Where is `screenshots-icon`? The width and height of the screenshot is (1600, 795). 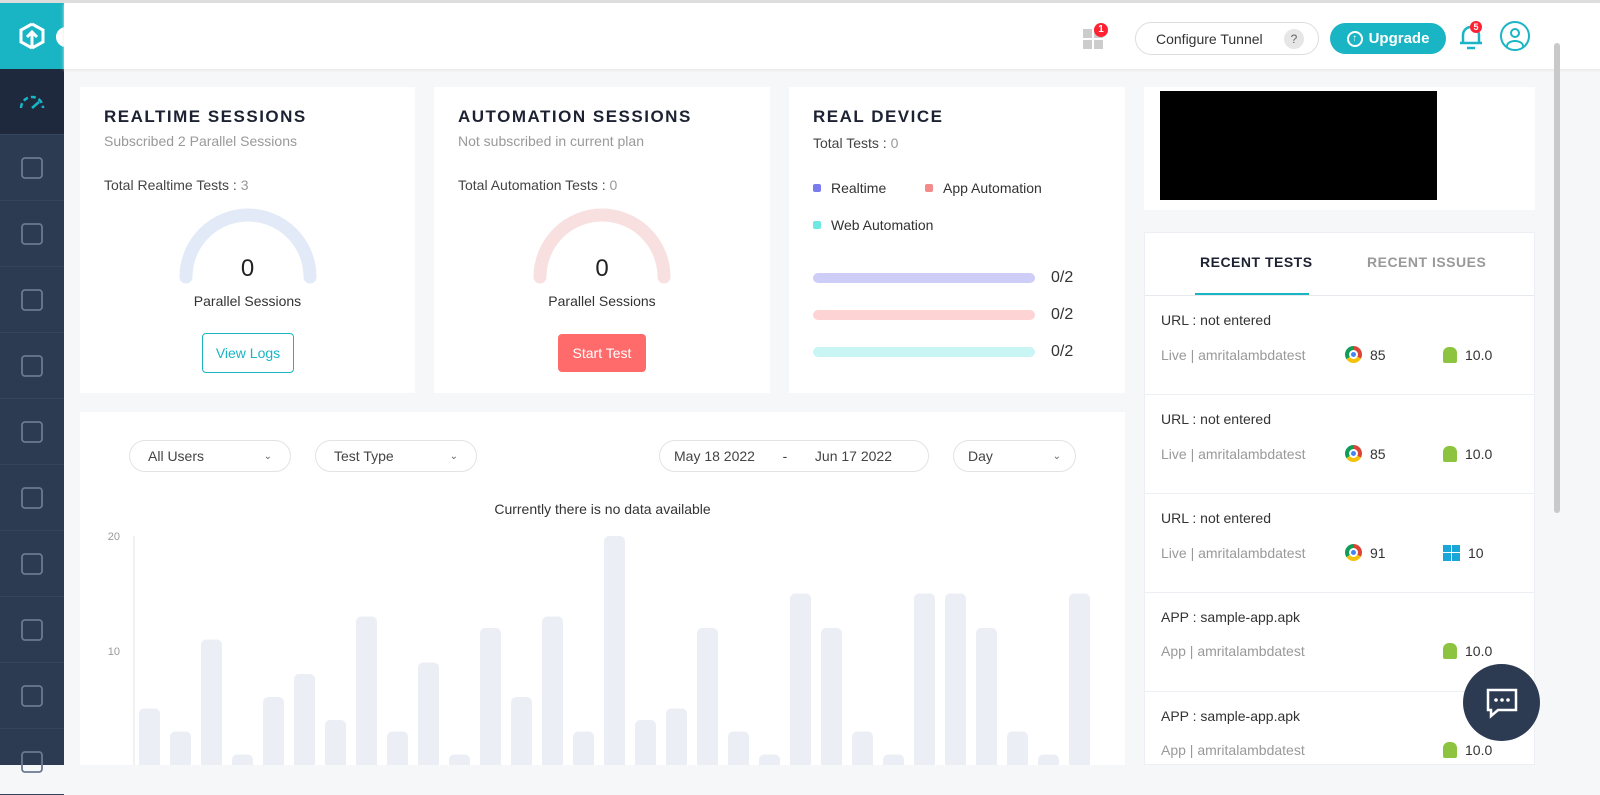
screenshots-icon is located at coordinates (32, 431).